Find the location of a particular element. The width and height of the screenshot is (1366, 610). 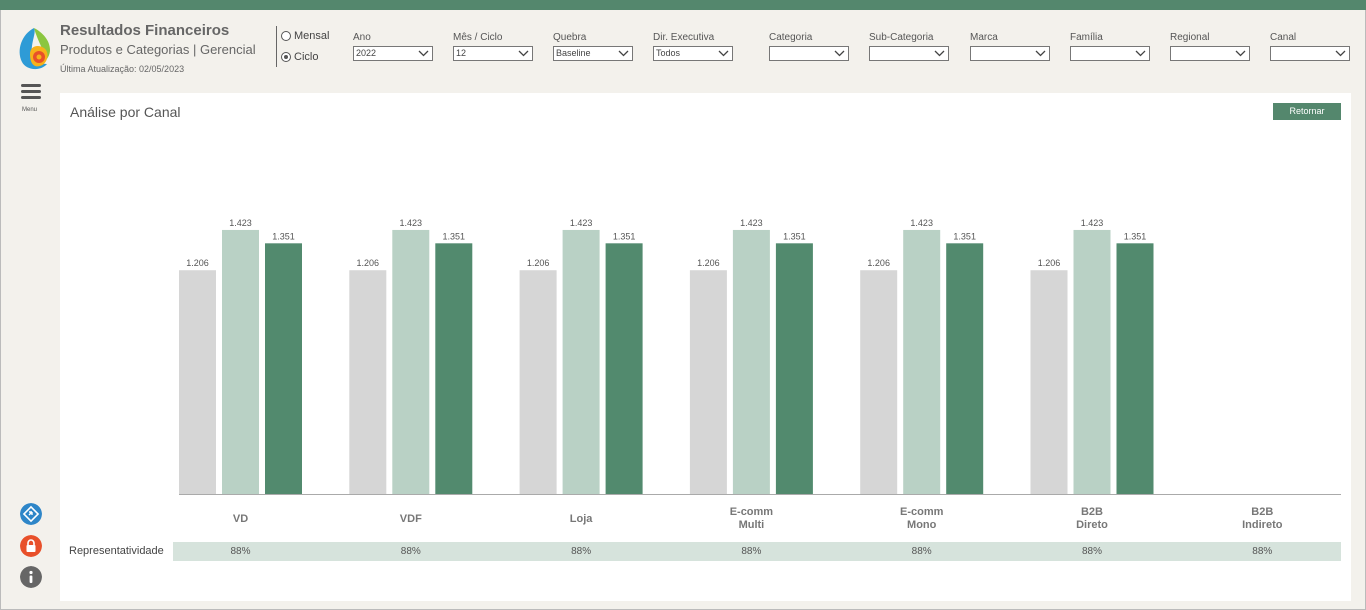

filter-6: Marca is located at coordinates (1010, 46).